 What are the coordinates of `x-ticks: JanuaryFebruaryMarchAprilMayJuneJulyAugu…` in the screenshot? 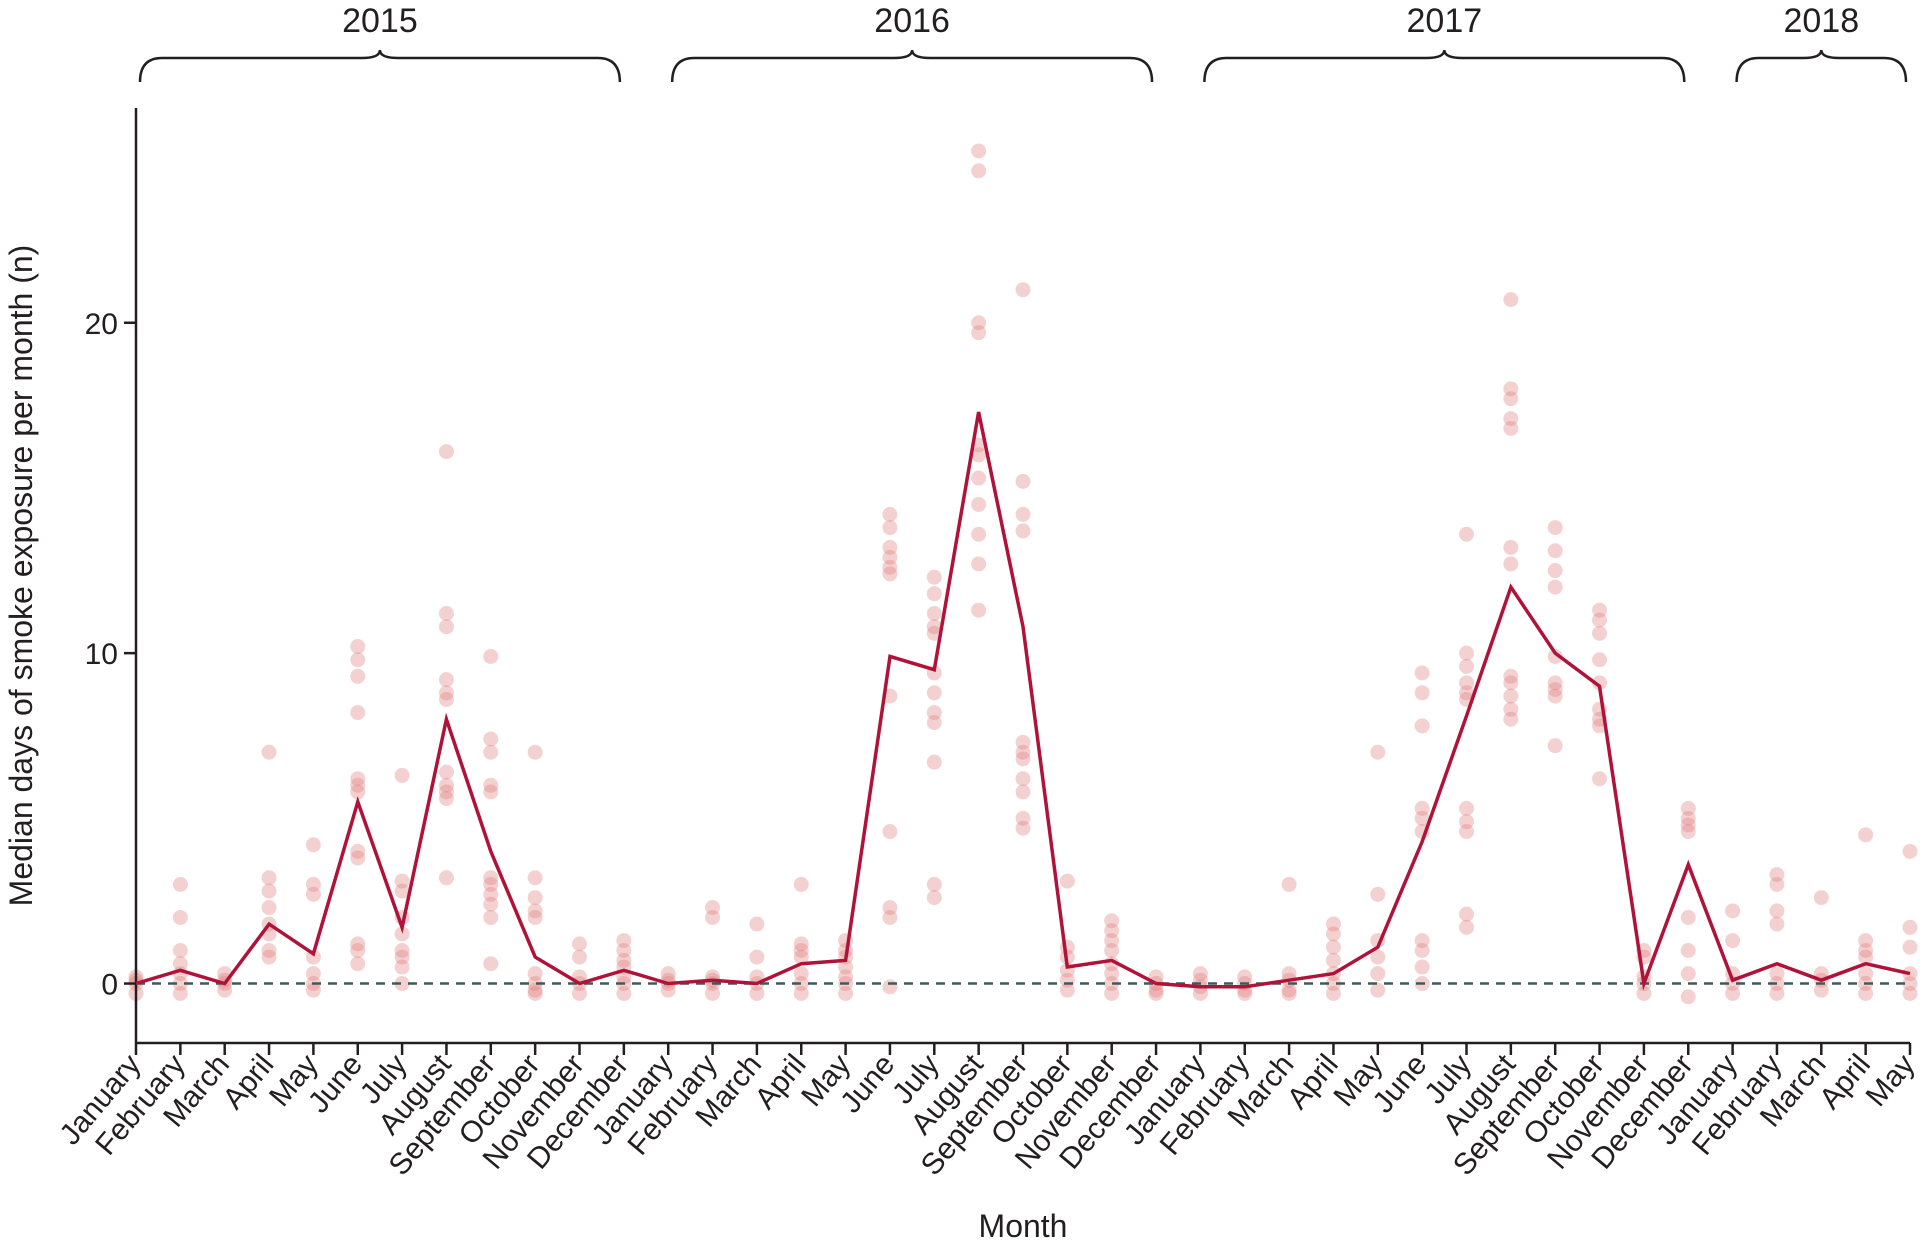 It's located at (986, 1112).